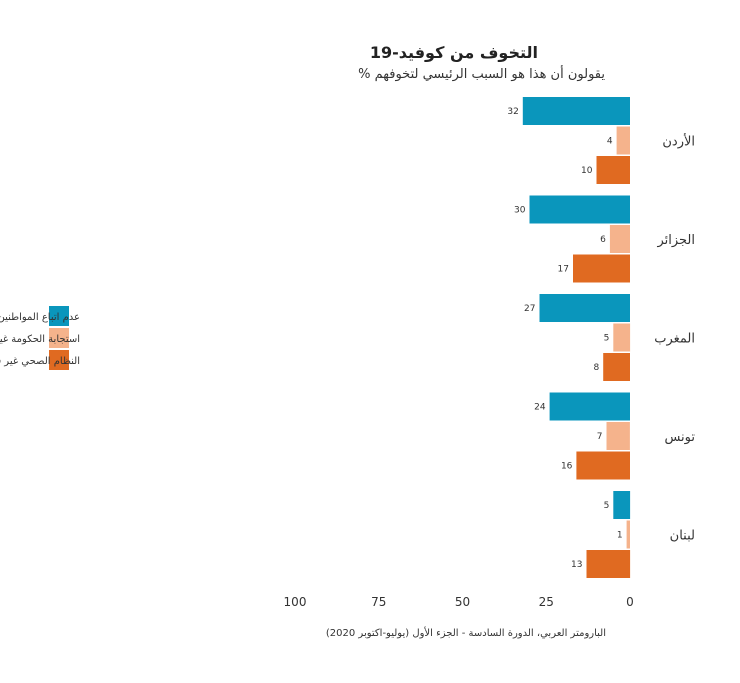 Image resolution: width=740 pixels, height=683 pixels. What do you see at coordinates (576, 565) in the screenshot?
I see `bar-value-label: 13` at bounding box center [576, 565].